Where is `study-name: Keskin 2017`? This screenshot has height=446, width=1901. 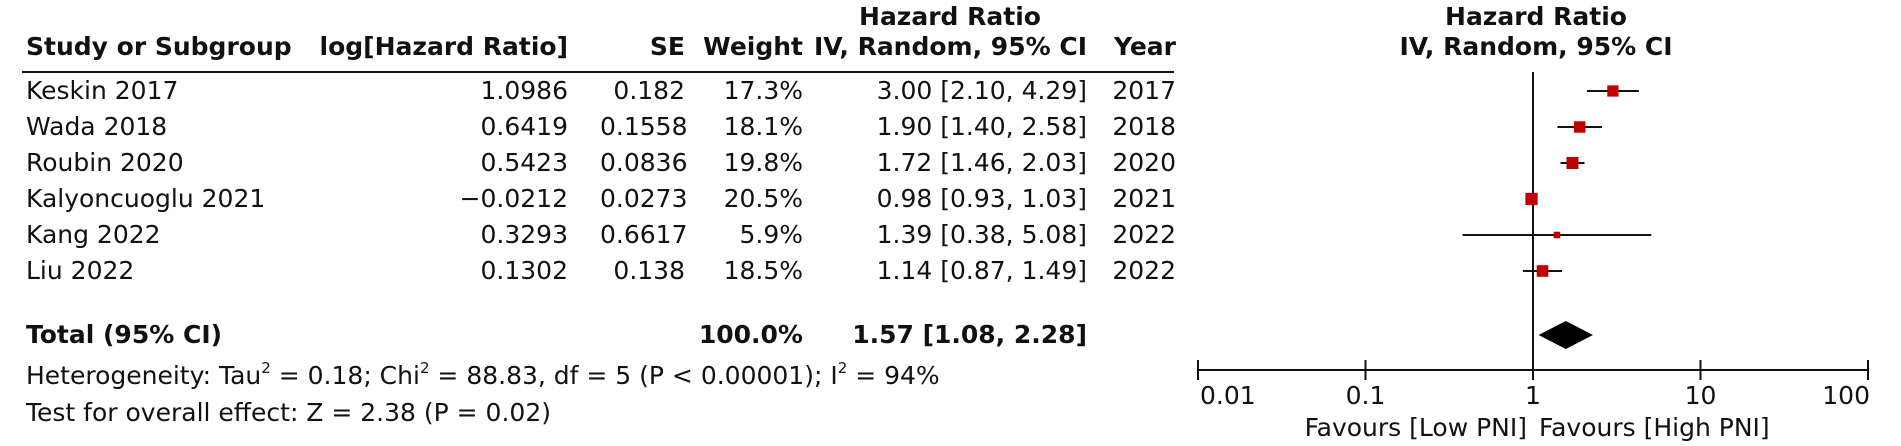 study-name: Keskin 2017 is located at coordinates (102, 90).